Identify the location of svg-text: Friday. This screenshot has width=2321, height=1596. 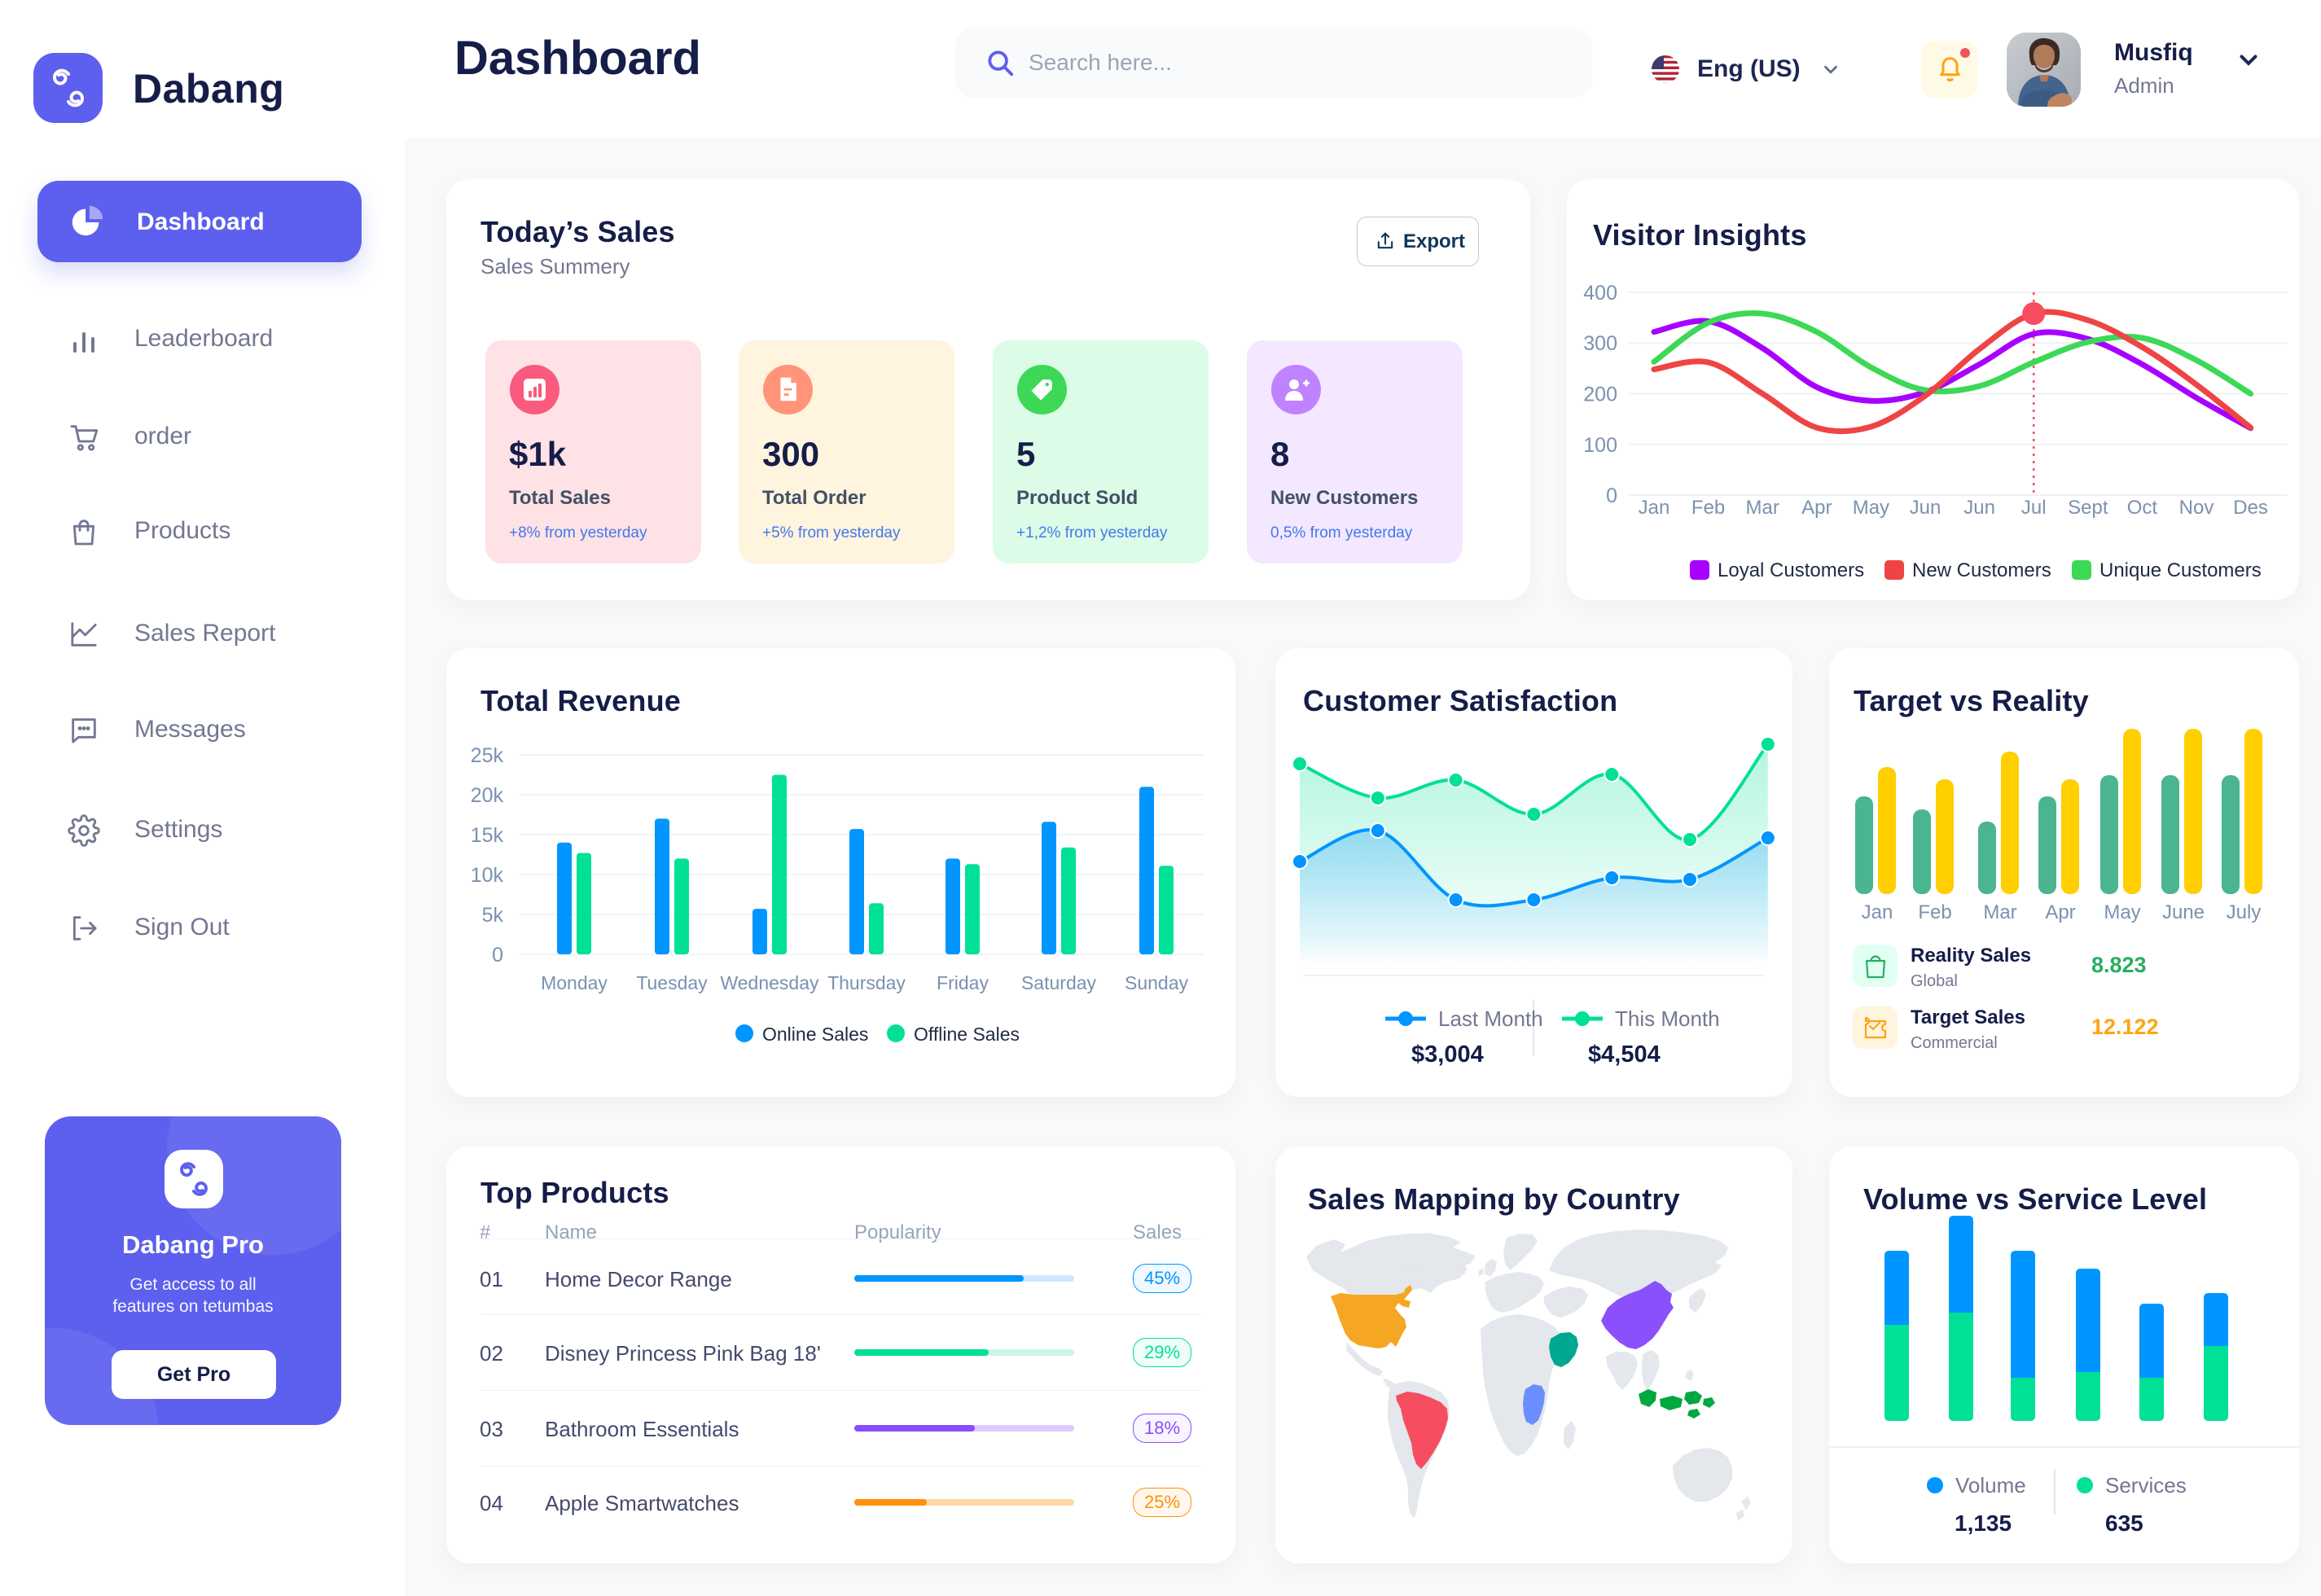
(963, 982).